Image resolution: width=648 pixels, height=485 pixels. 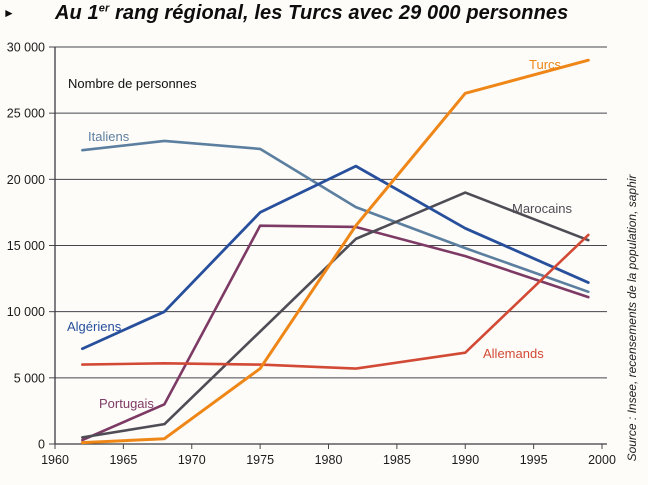 I want to click on x-tick-label: 1985, so click(x=397, y=460).